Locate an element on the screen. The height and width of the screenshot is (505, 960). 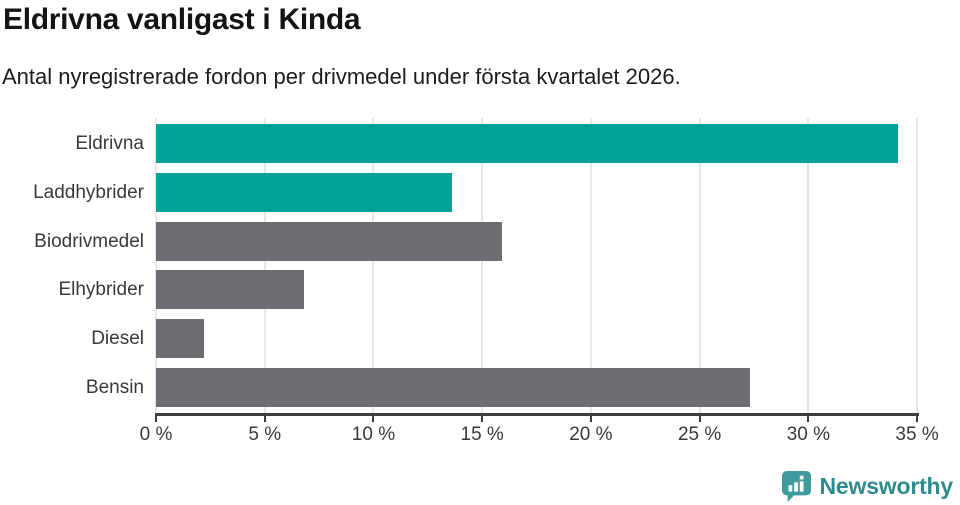
newsworthy-logo-text: Newsworthy is located at coordinates (886, 485).